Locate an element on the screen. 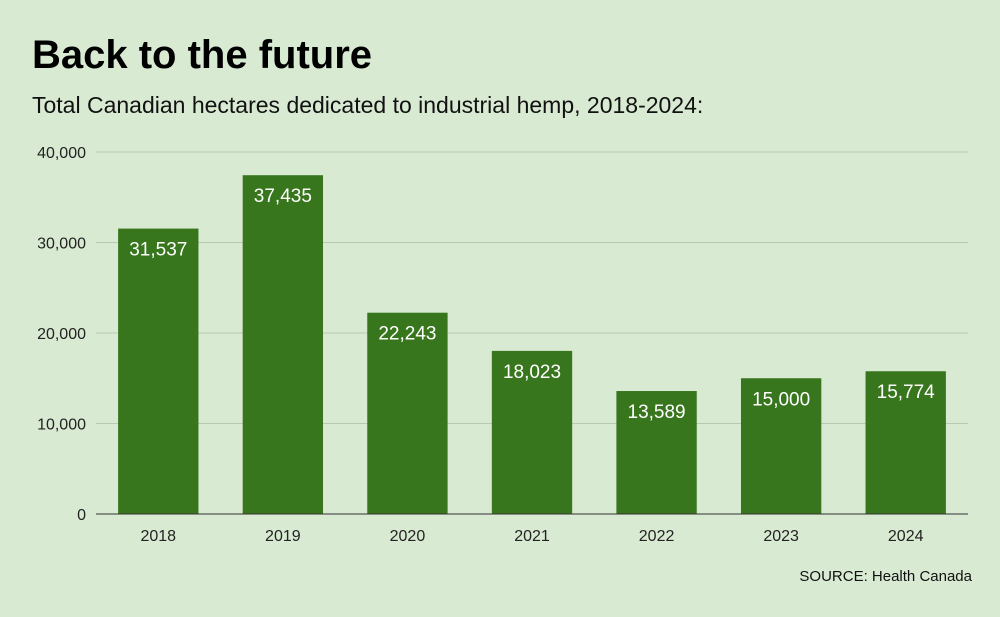  x-tick-label: 2019 is located at coordinates (283, 536).